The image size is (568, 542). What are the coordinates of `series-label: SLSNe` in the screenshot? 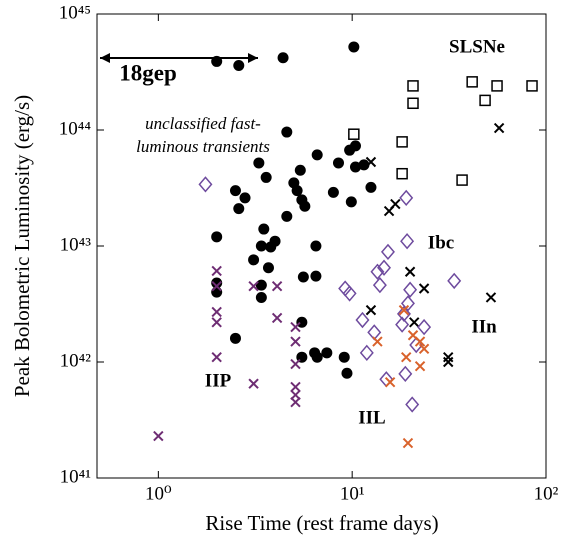 It's located at (477, 46).